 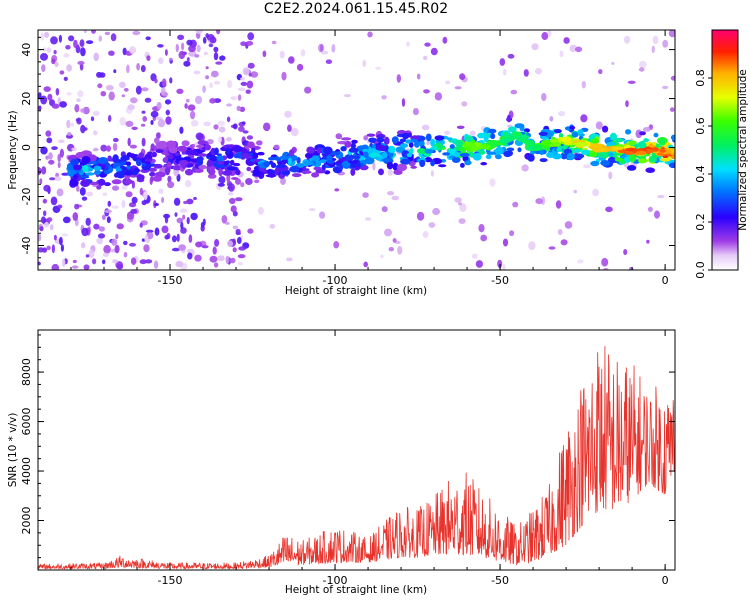 I want to click on snr-x-label: Height of straight line (km), so click(x=356, y=590).